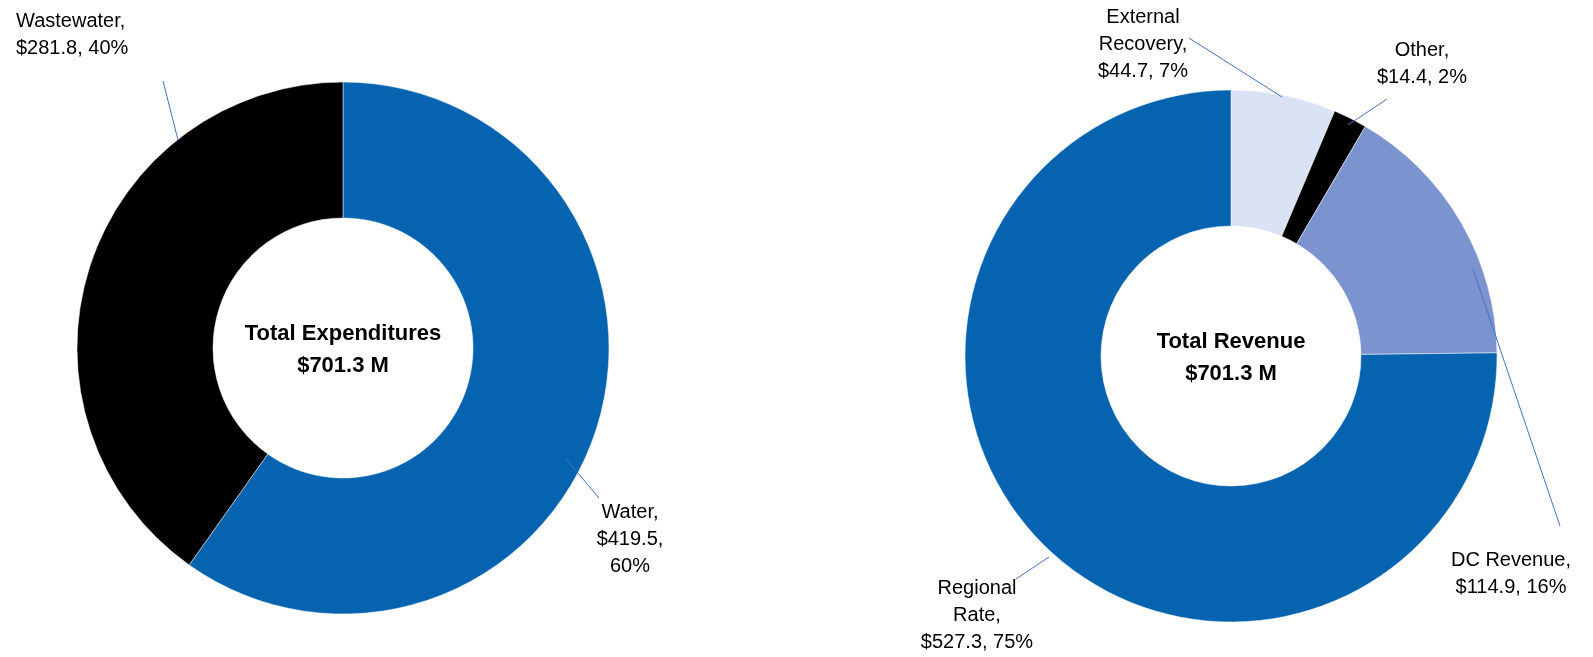 The height and width of the screenshot is (657, 1593). What do you see at coordinates (630, 538) in the screenshot?
I see `slice-label: Water, $419.5, 60%` at bounding box center [630, 538].